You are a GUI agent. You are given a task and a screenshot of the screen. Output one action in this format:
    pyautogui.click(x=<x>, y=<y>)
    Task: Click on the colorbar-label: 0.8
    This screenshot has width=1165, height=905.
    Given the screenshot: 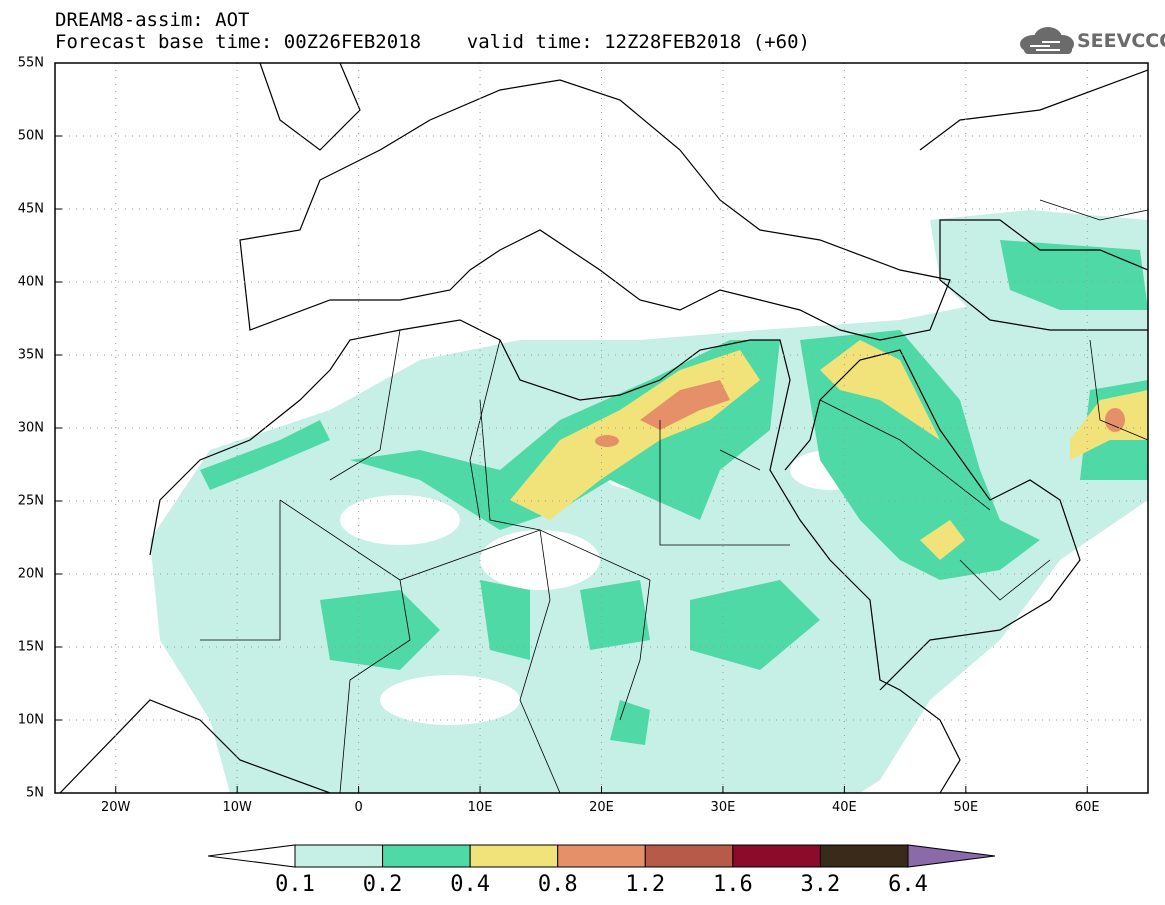 What is the action you would take?
    pyautogui.click(x=557, y=884)
    